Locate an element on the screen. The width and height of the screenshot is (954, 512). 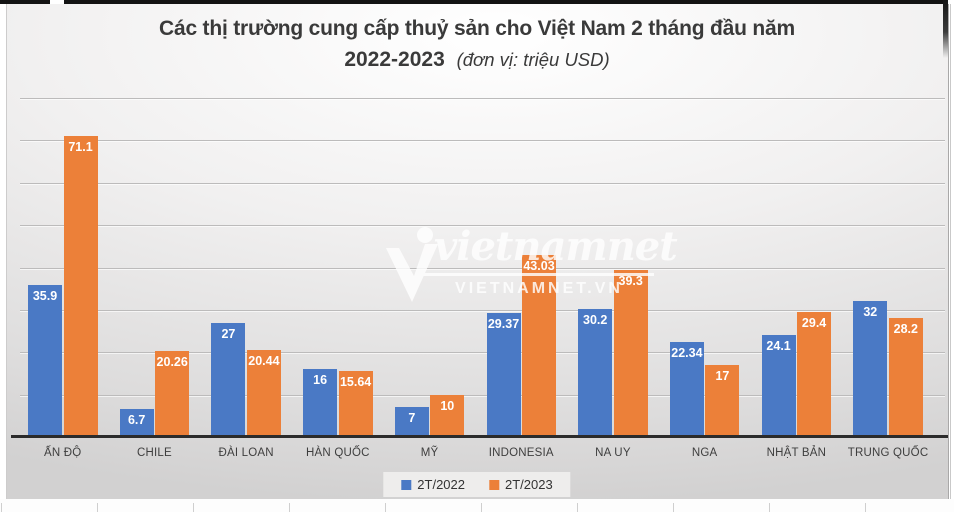
bar-value-label: 22.34 is located at coordinates (687, 353).